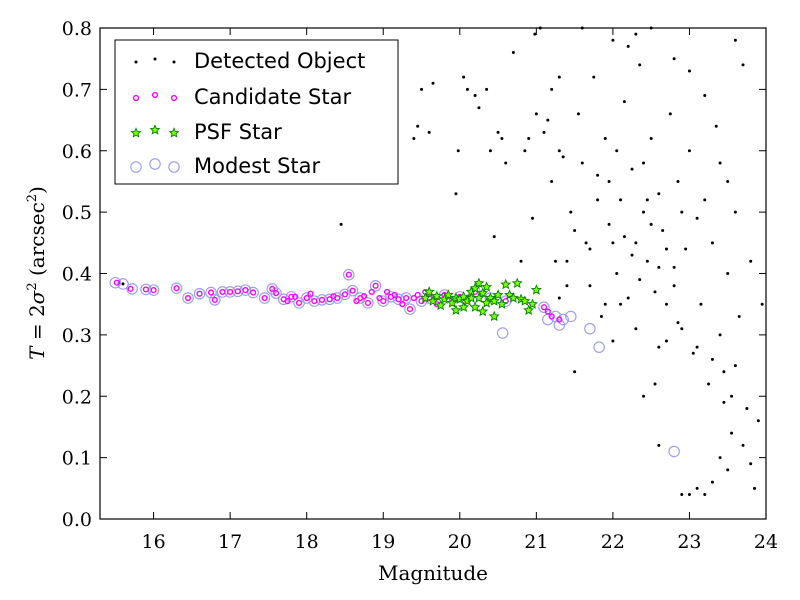  Describe the element at coordinates (32, 286) in the screenshot. I see `y-axis-label-sigma-exp: 2` at that location.